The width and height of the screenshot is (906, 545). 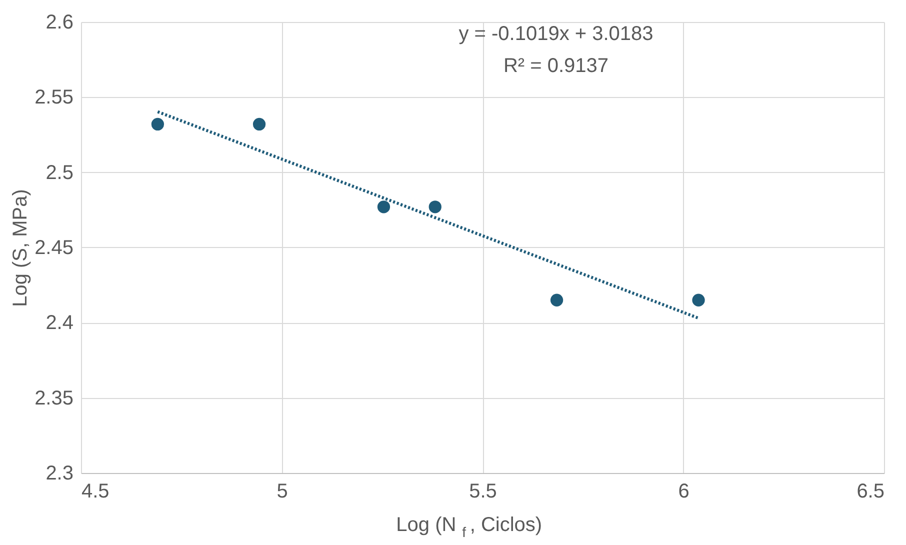 I want to click on x-tick-label: 5, so click(x=282, y=491).